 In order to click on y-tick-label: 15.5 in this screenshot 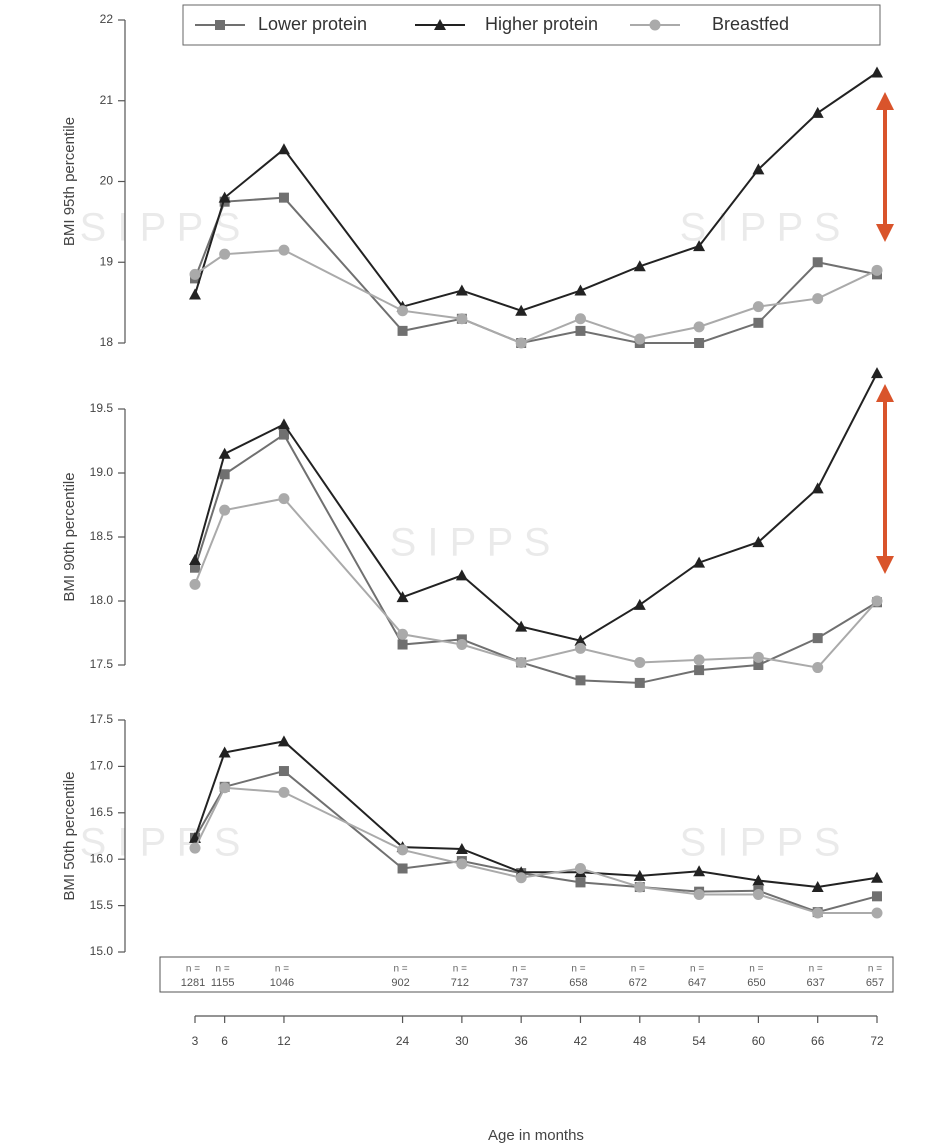, I will do `click(102, 905)`.